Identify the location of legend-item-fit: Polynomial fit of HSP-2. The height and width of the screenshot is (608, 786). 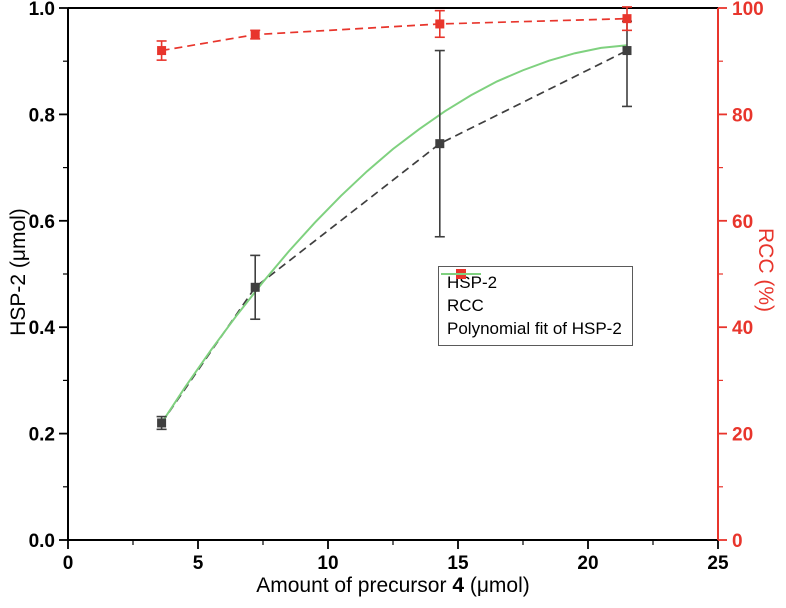
(531, 306).